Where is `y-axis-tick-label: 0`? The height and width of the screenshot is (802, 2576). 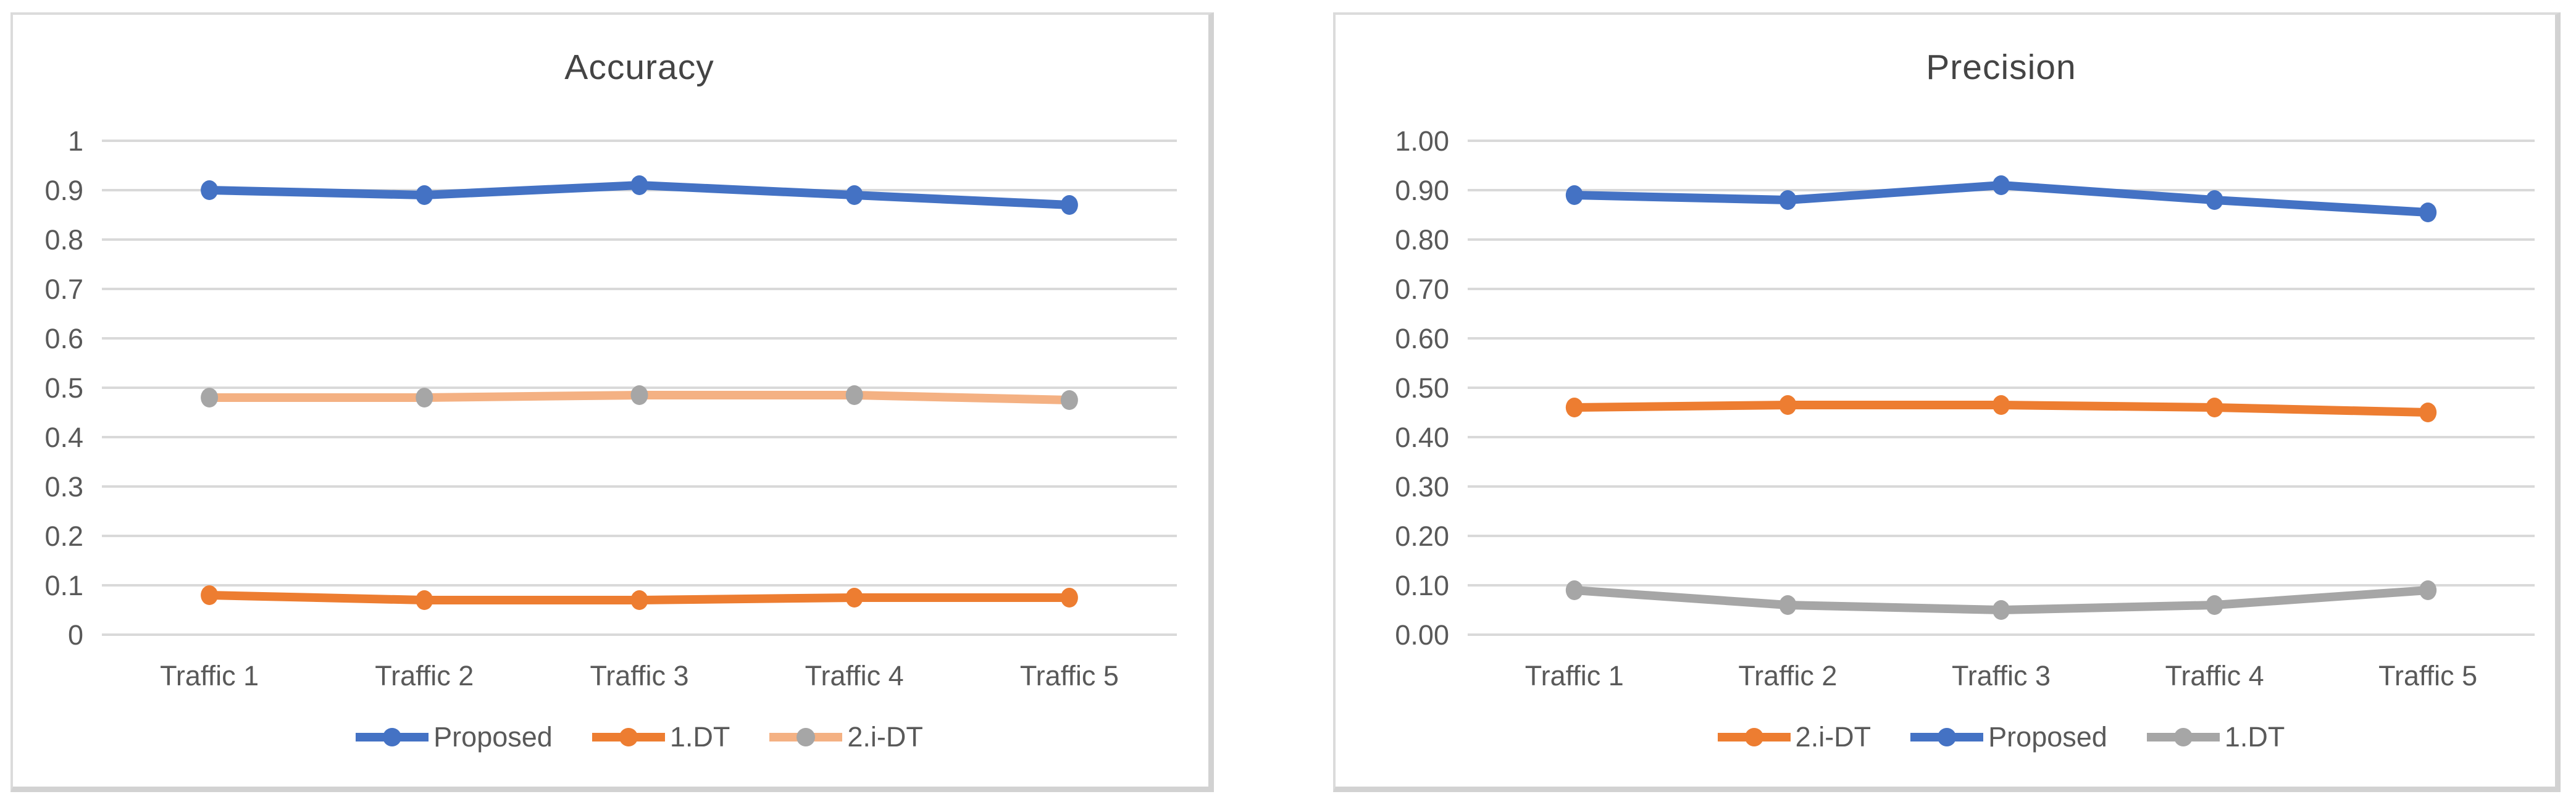
y-axis-tick-label: 0 is located at coordinates (75, 635).